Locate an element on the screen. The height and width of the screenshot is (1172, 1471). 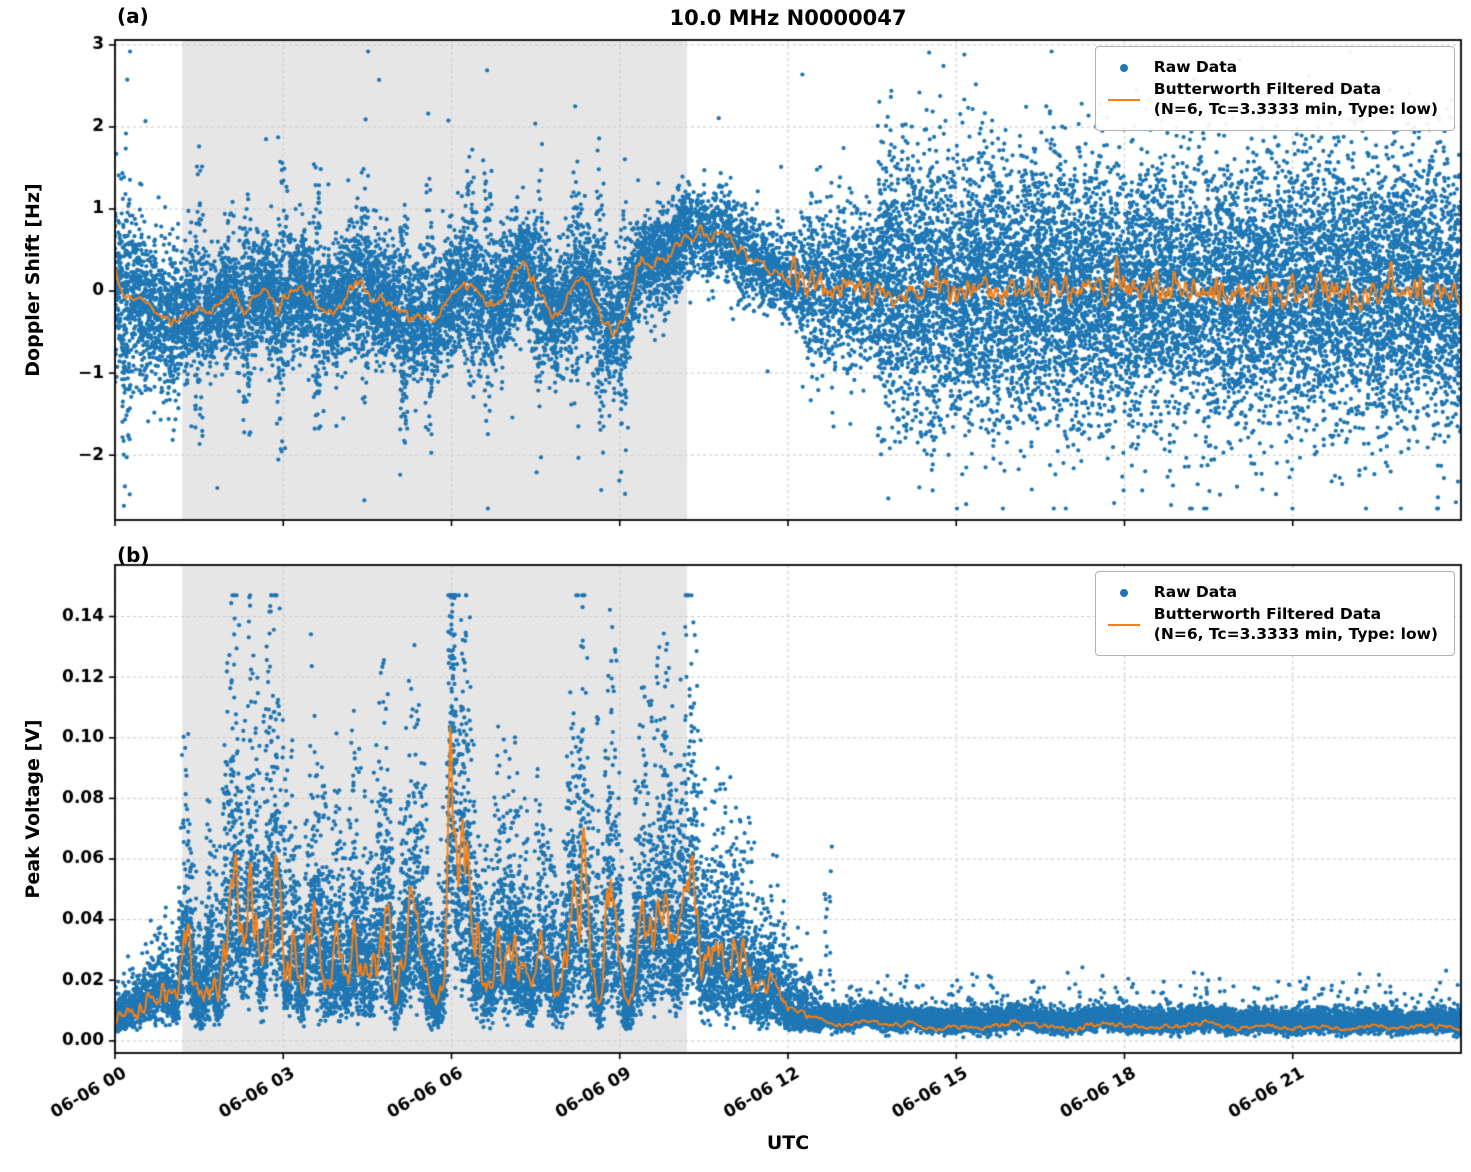
panel-a-label: (a) is located at coordinates (133, 16).